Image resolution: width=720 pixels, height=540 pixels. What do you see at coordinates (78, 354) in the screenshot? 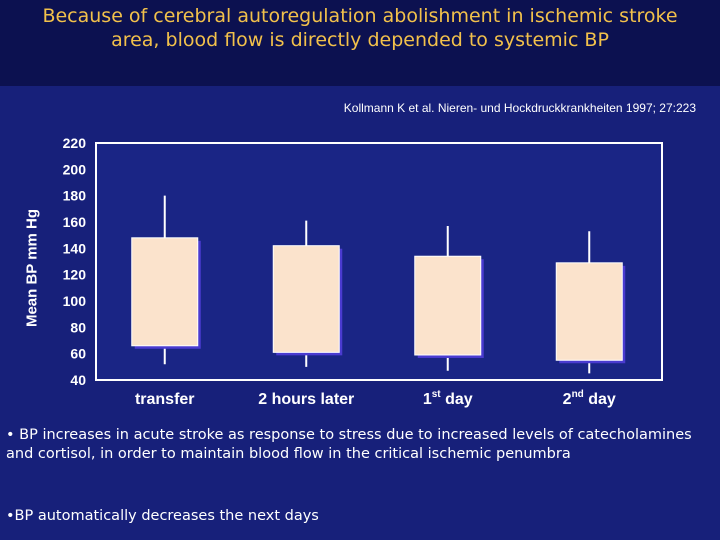
I see `y-tick-label: 60` at bounding box center [78, 354].